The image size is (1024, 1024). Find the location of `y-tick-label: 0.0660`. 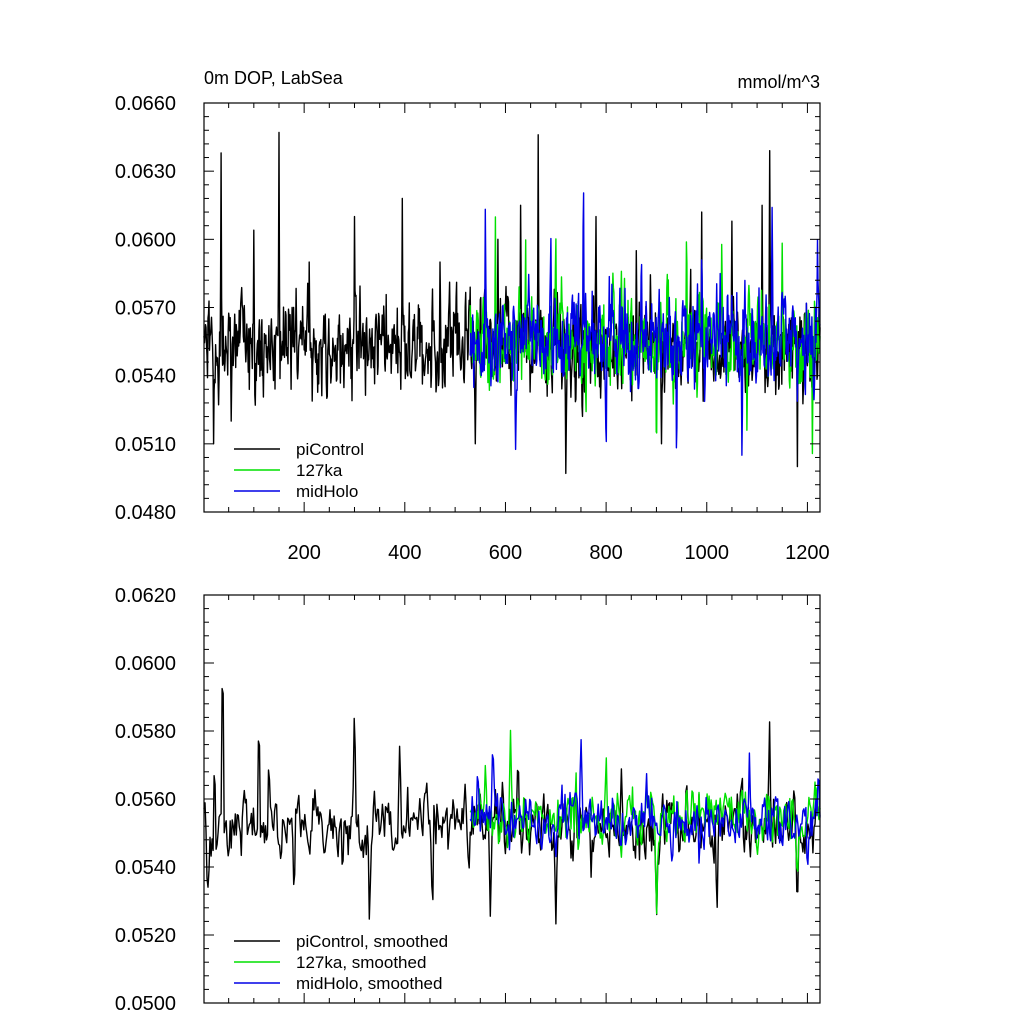

y-tick-label: 0.0660 is located at coordinates (145, 104).